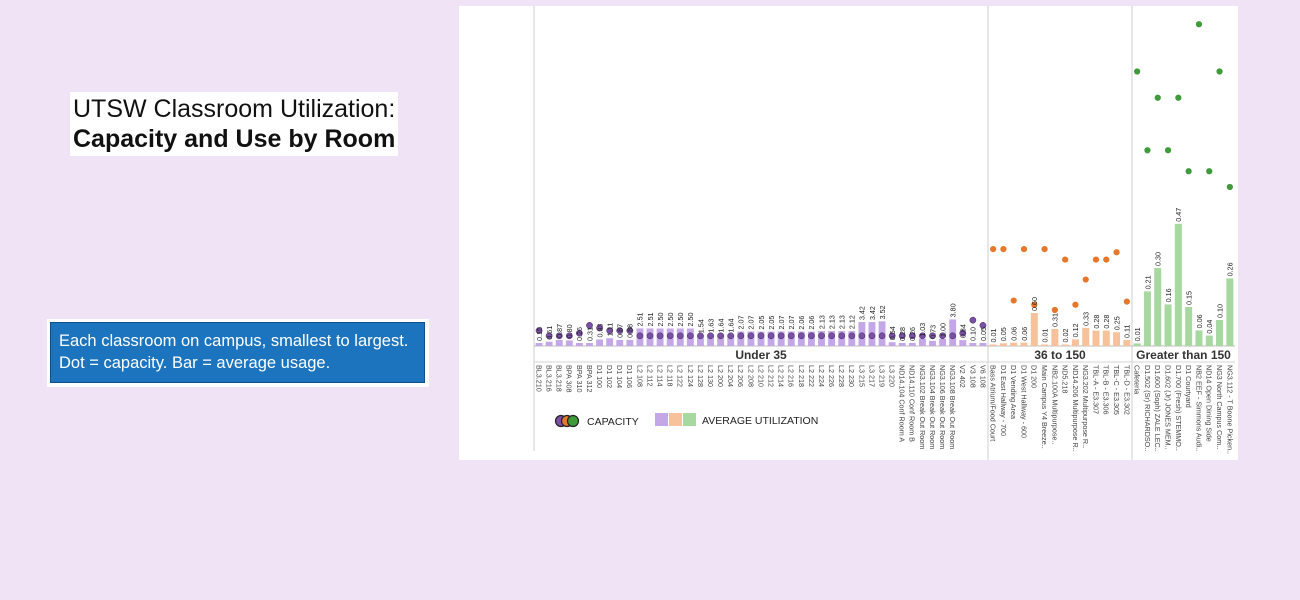 Image resolution: width=1300 pixels, height=600 pixels. Describe the element at coordinates (1075, 408) in the screenshot. I see `category-label: ND14.206 Multipurpose R..` at that location.